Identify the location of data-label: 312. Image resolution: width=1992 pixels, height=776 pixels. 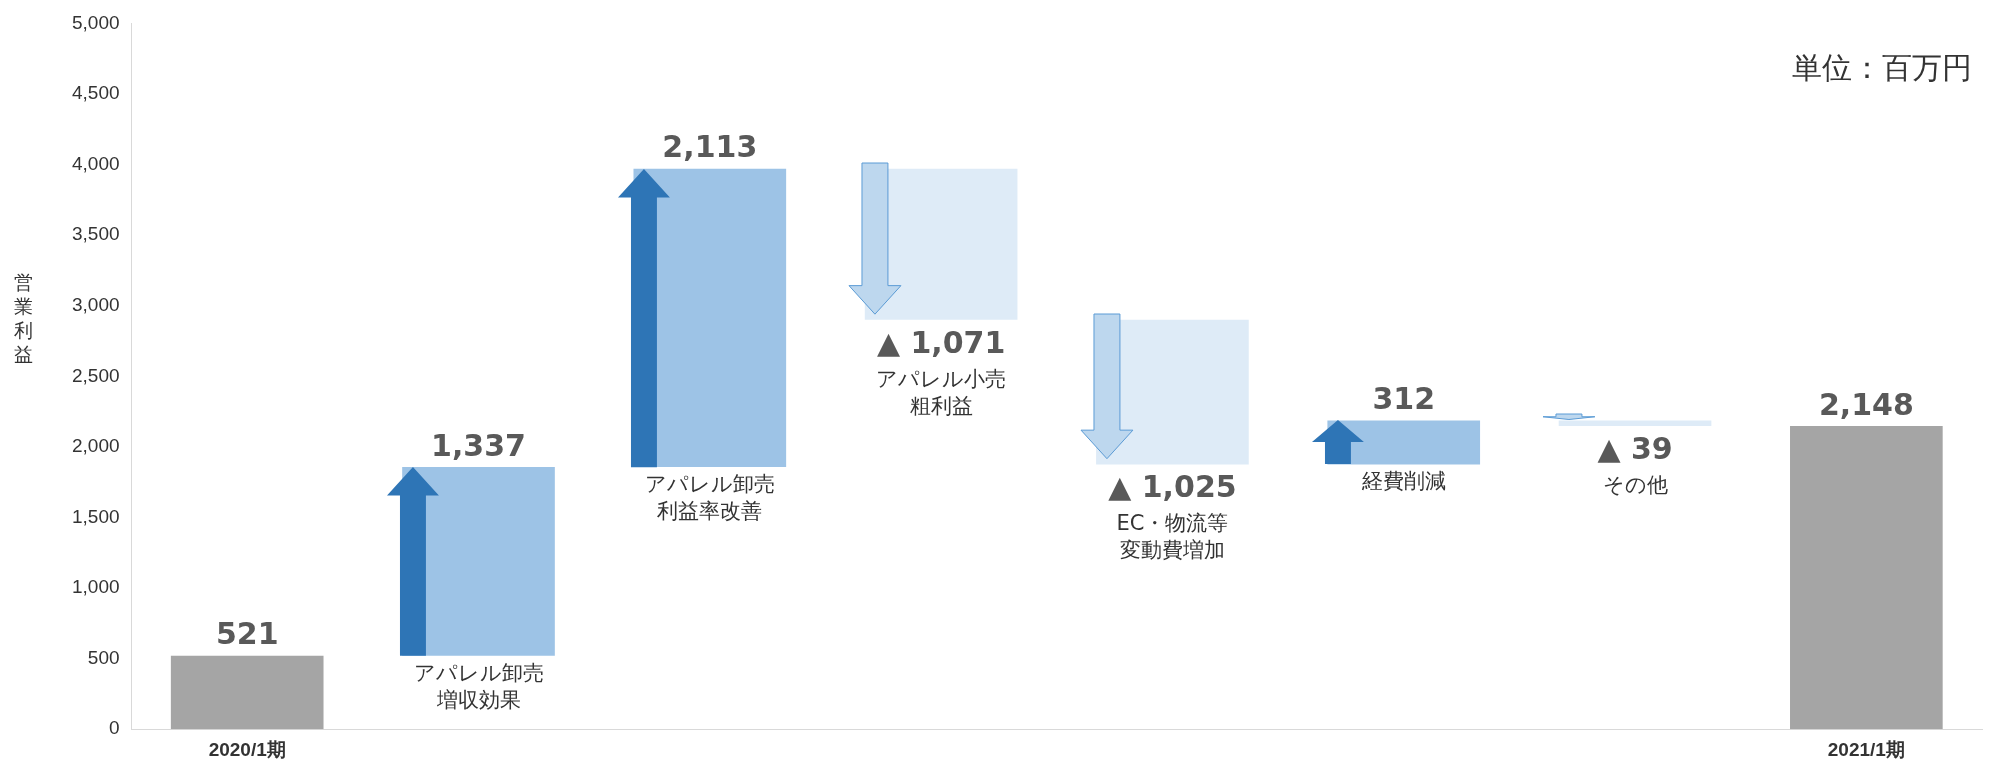
(1404, 399).